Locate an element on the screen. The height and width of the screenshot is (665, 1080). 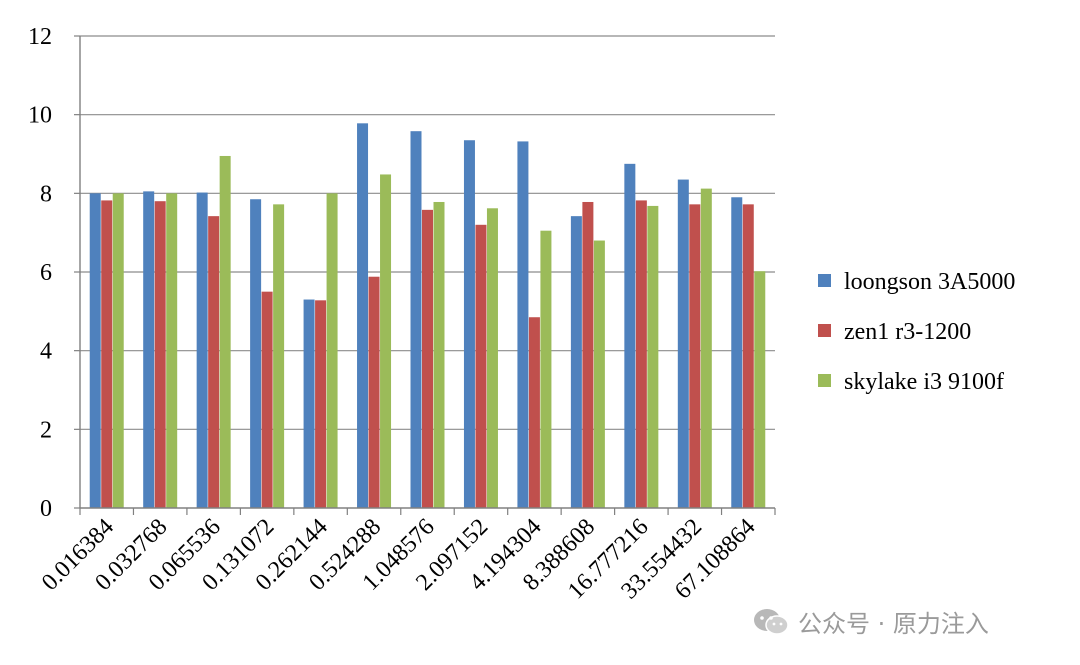
watermark: 公众号 · 原力注入 is located at coordinates (870, 621).